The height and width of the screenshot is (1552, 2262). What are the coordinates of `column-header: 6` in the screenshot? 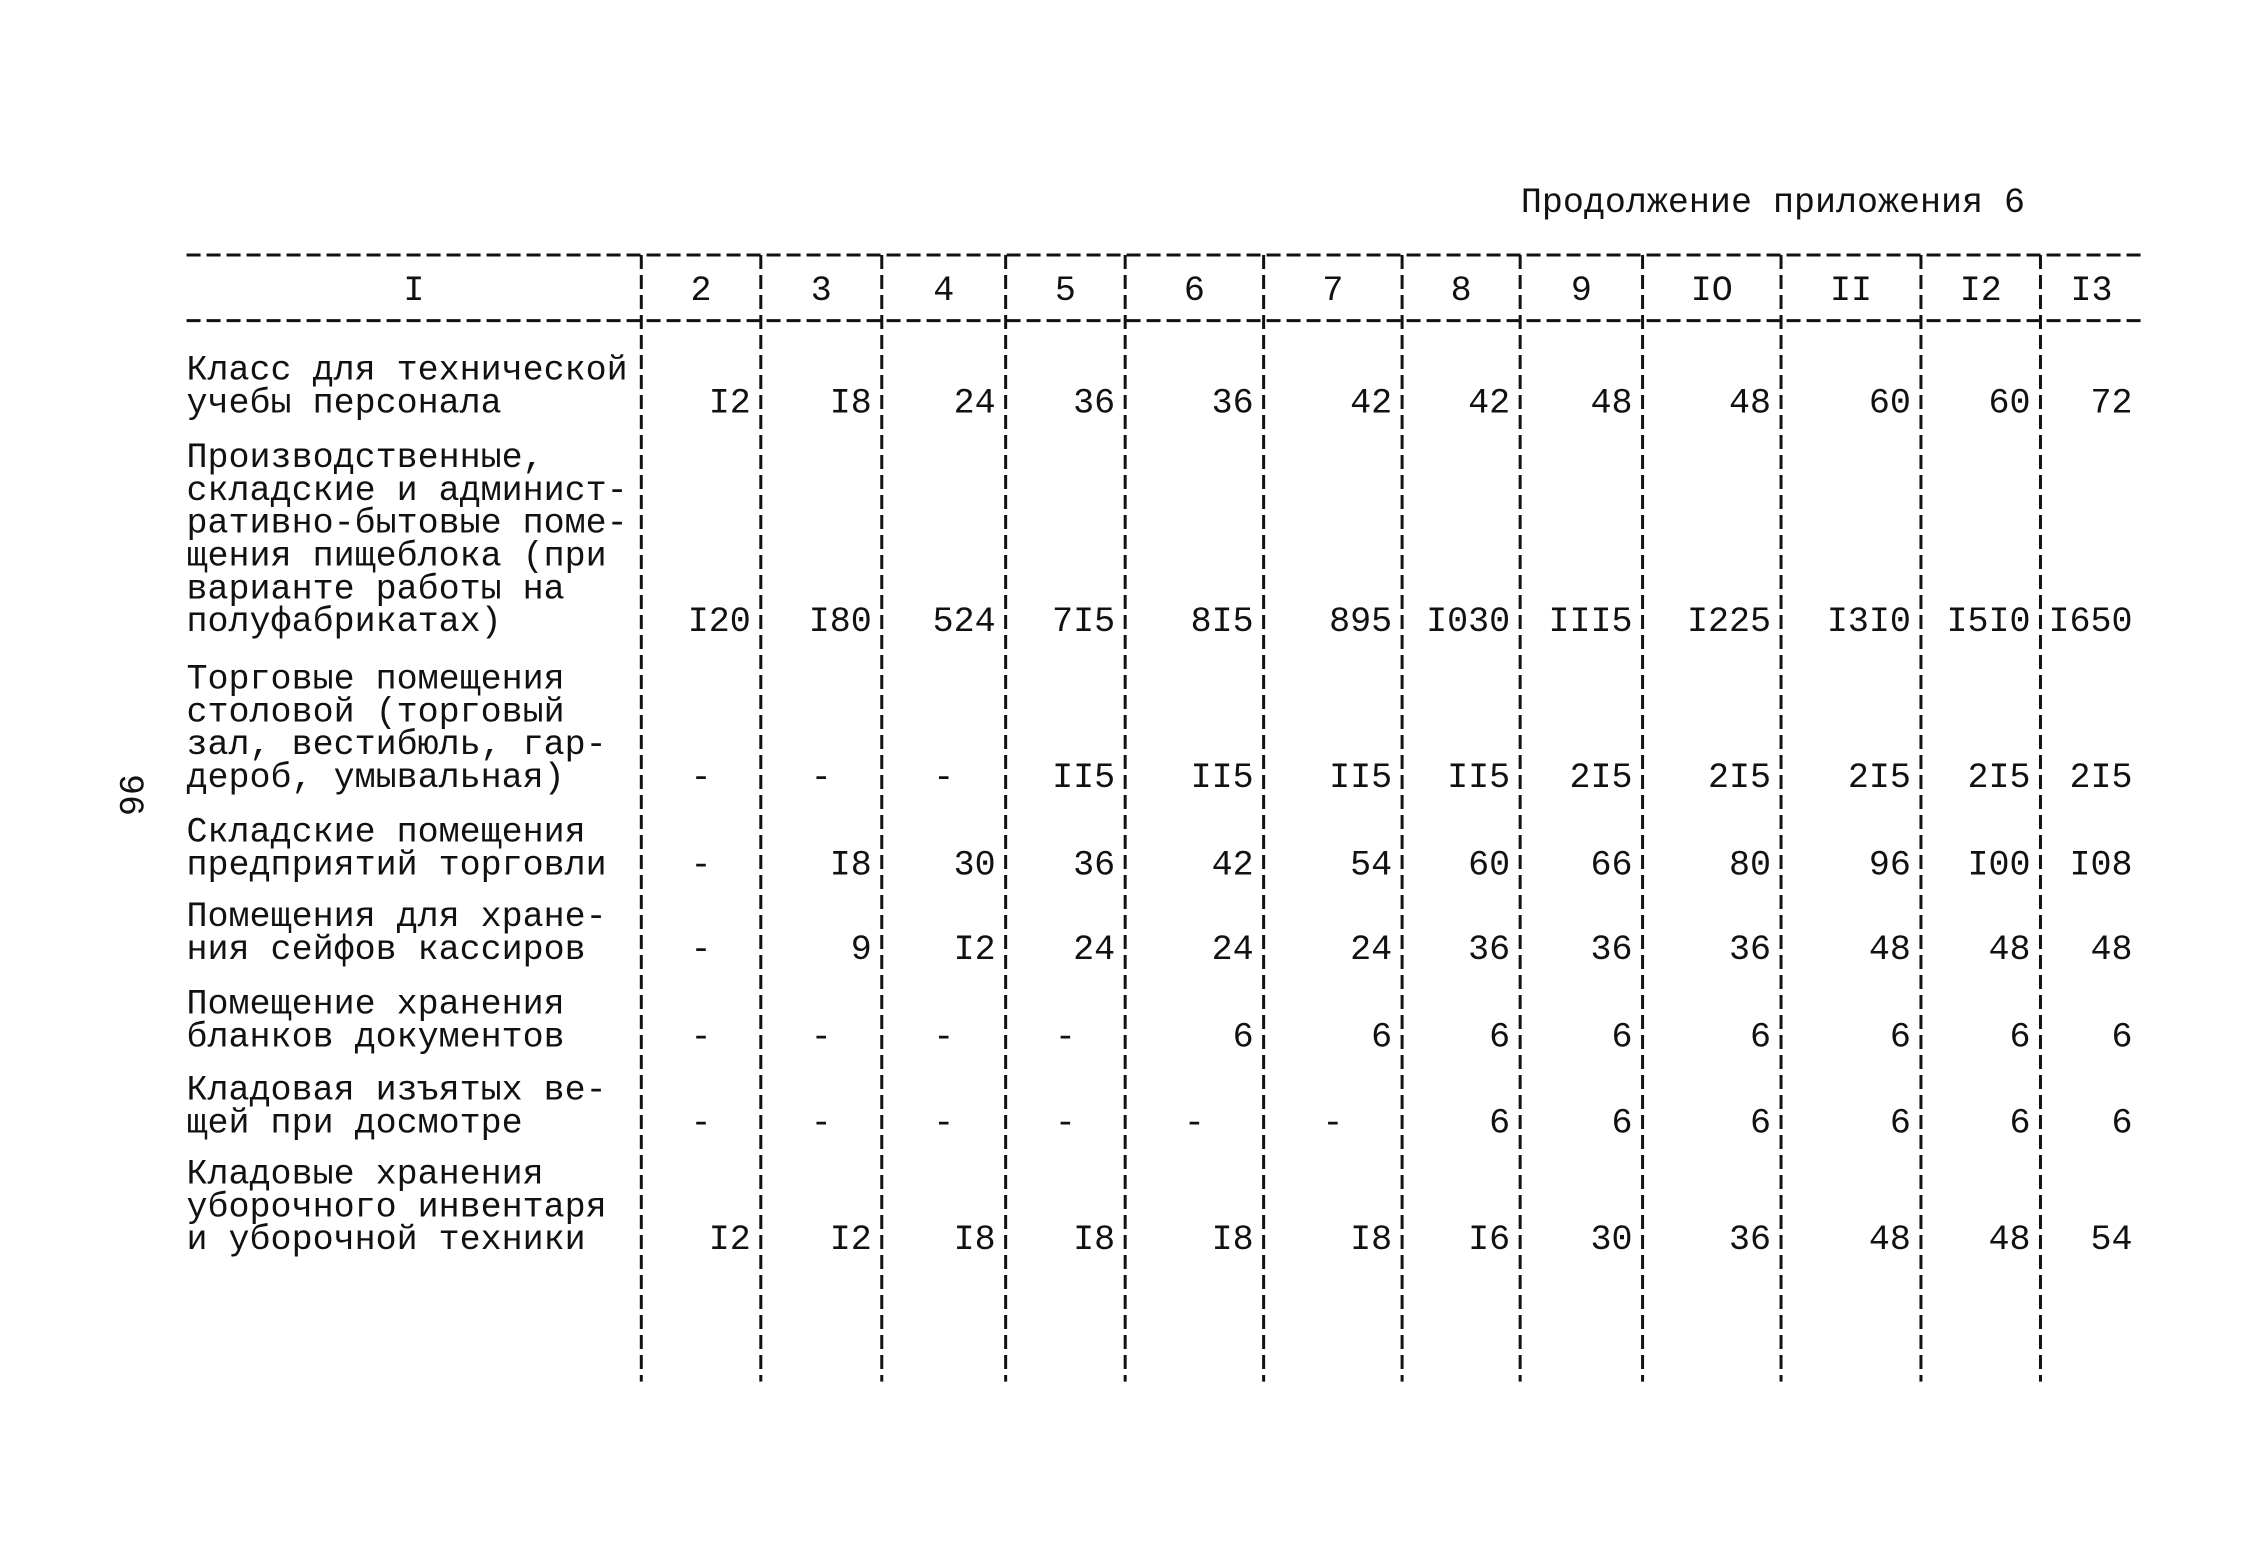 It's located at (1194, 291).